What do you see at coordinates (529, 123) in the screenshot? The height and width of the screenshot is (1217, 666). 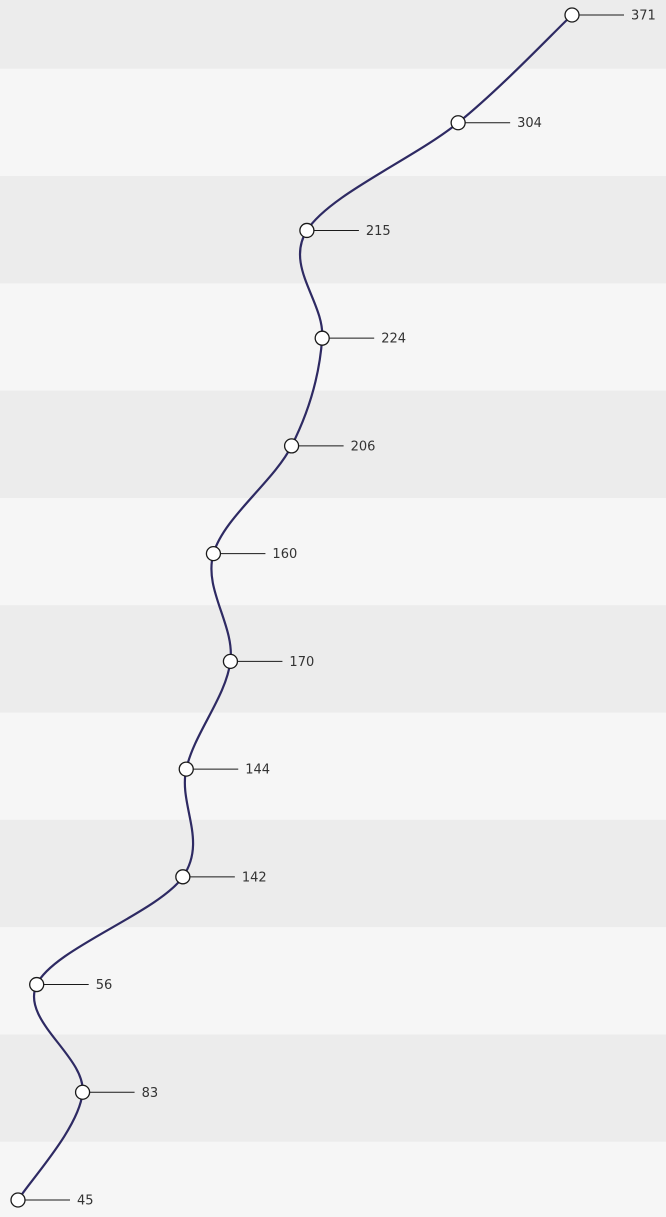 I see `data-label: 304` at bounding box center [529, 123].